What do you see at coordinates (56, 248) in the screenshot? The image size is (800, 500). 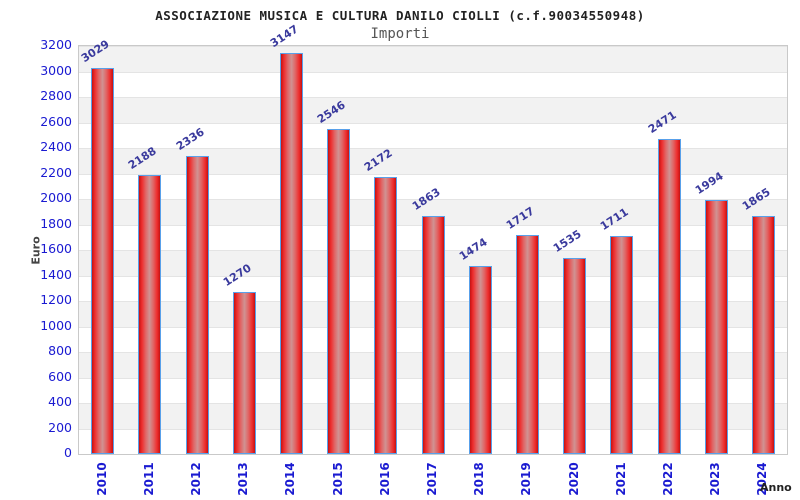 I see `y-tick-label: 1600` at bounding box center [56, 248].